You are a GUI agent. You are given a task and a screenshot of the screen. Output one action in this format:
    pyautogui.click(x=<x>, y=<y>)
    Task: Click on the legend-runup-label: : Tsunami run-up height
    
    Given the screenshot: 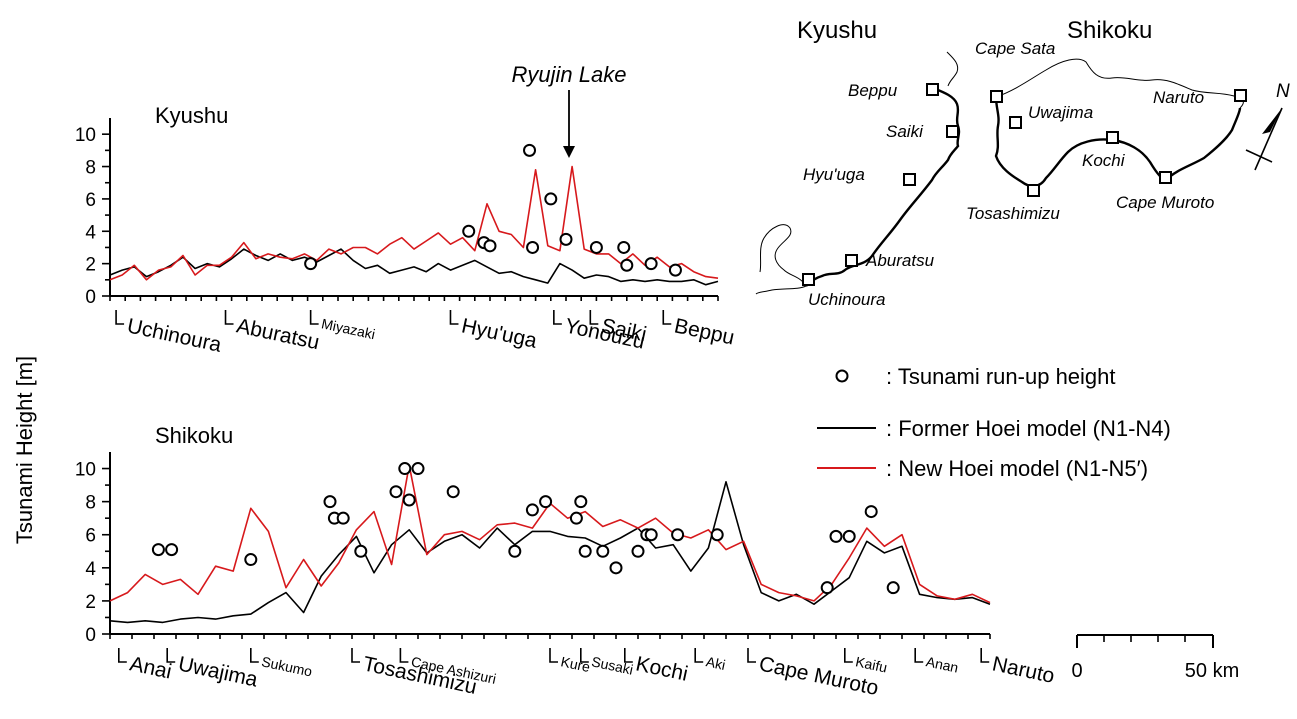 What is the action you would take?
    pyautogui.click(x=1001, y=376)
    